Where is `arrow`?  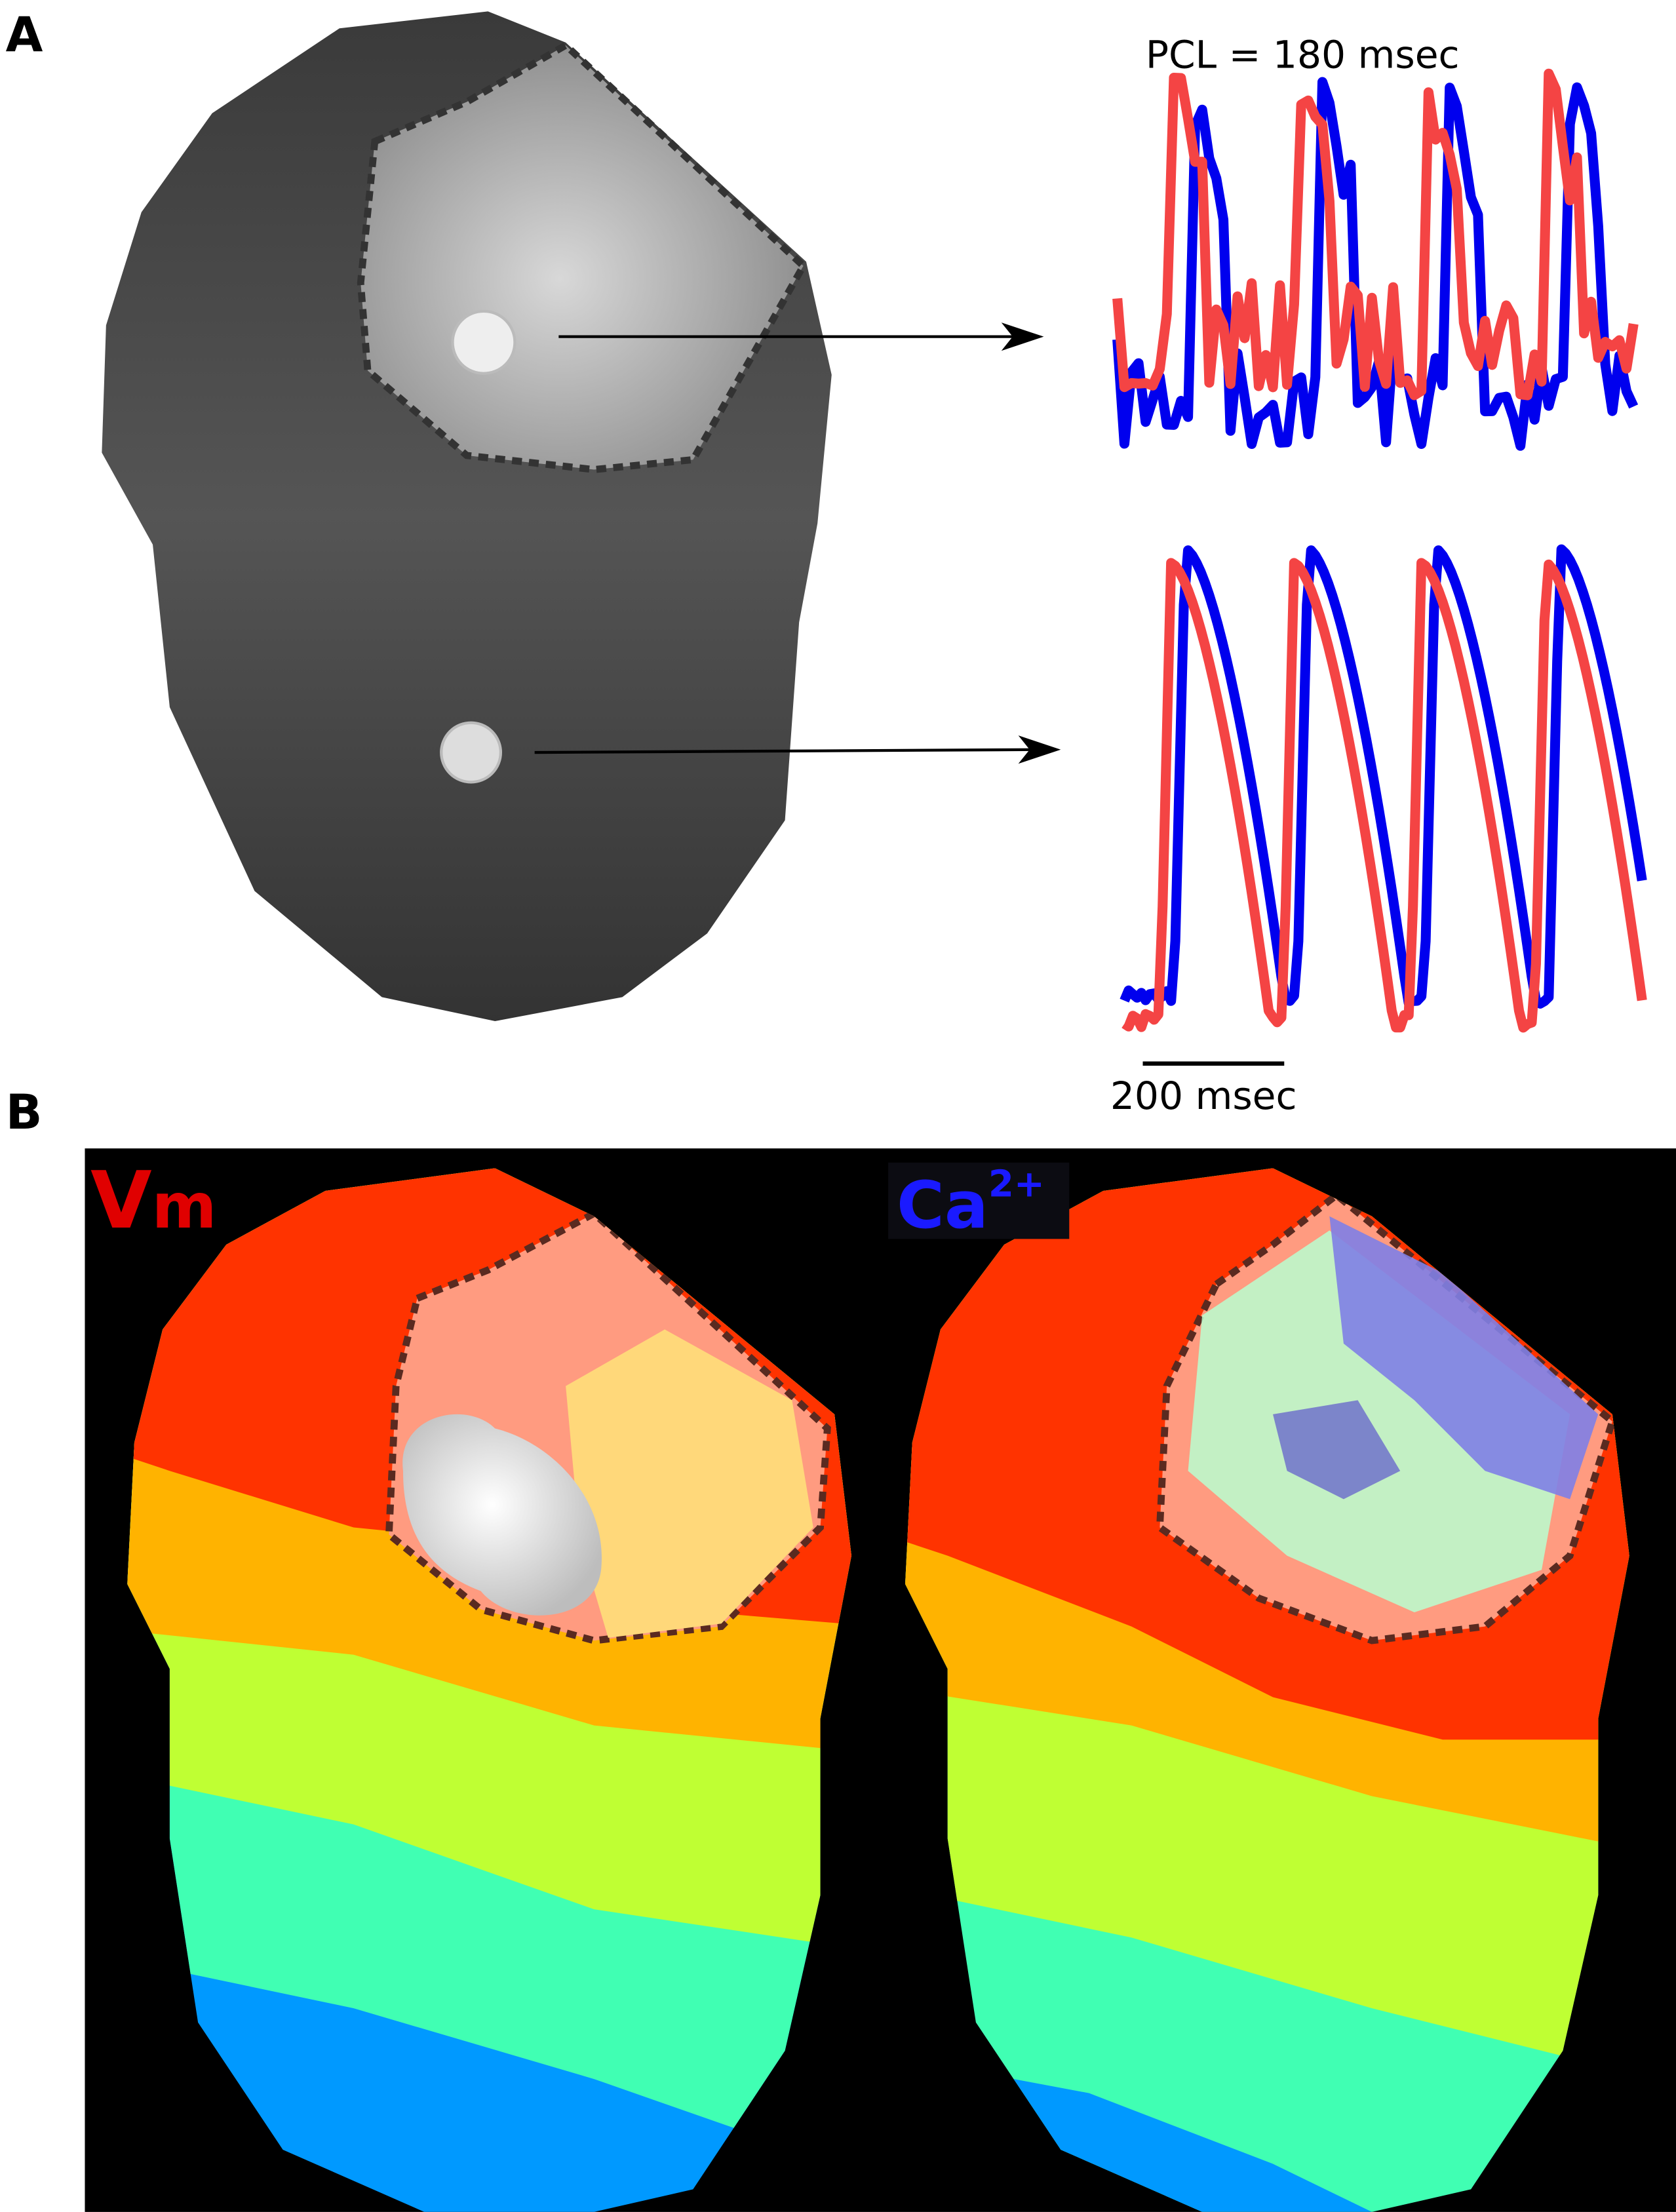
arrow is located at coordinates (785, 751).